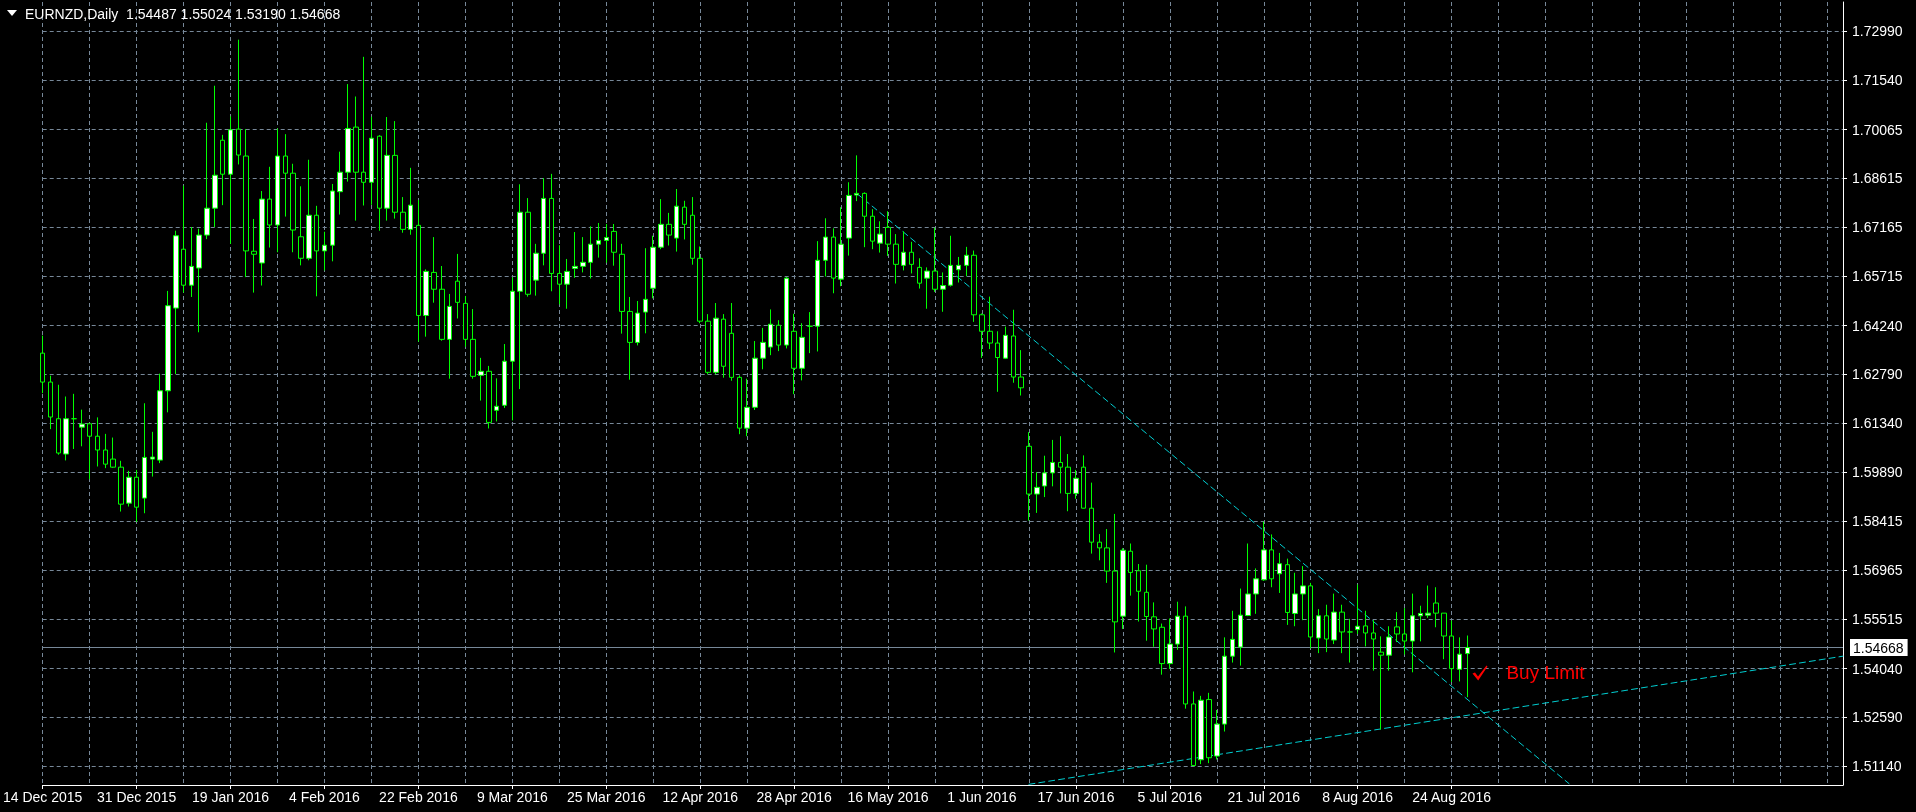 The height and width of the screenshot is (812, 1916). I want to click on y-tick-label: 1.61340, so click(1877, 423).